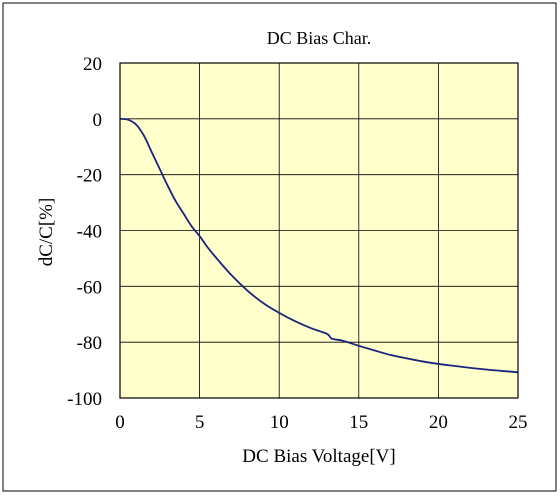 The height and width of the screenshot is (501, 560). Describe the element at coordinates (98, 120) in the screenshot. I see `y-tick-label: 0` at that location.